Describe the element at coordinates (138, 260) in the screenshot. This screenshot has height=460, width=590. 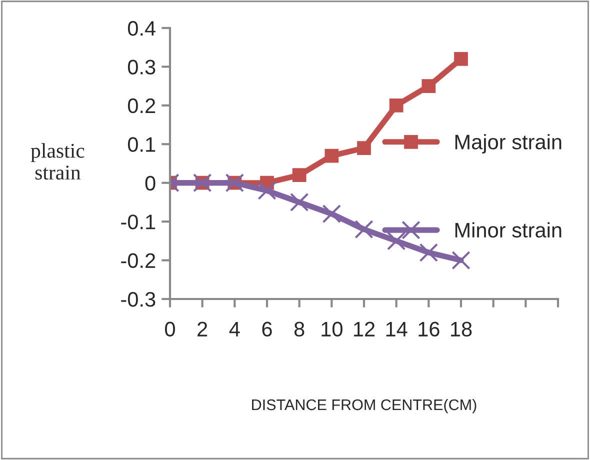
I see `y-tick-label: -0.2` at that location.